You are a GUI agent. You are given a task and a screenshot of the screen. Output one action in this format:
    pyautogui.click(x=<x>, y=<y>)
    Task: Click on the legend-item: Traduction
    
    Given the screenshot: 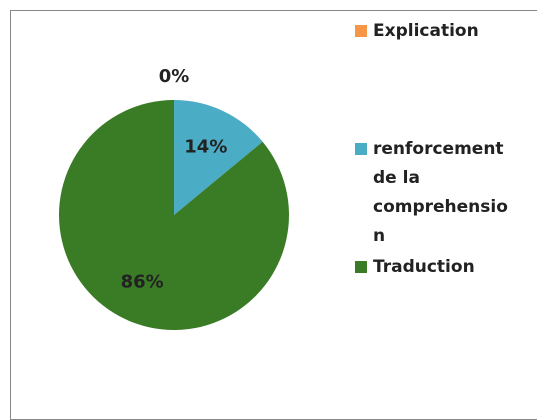 What is the action you would take?
    pyautogui.click(x=435, y=267)
    